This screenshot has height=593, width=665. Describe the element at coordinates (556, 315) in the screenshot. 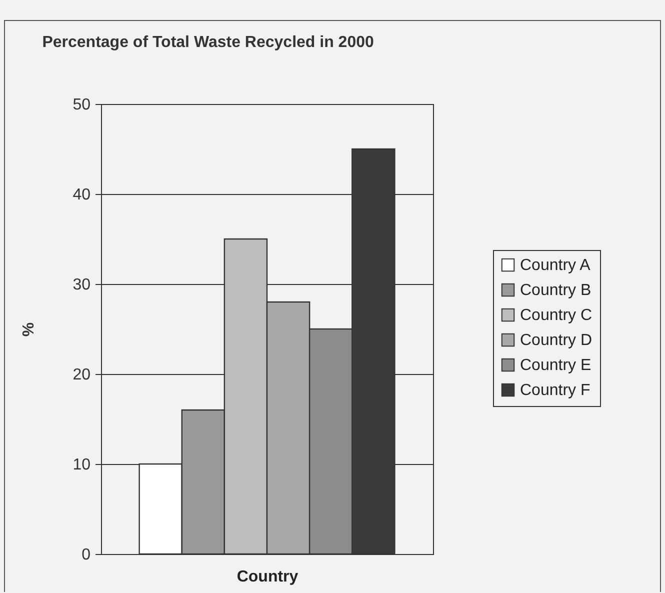

I see `legend-label: Country C` at that location.